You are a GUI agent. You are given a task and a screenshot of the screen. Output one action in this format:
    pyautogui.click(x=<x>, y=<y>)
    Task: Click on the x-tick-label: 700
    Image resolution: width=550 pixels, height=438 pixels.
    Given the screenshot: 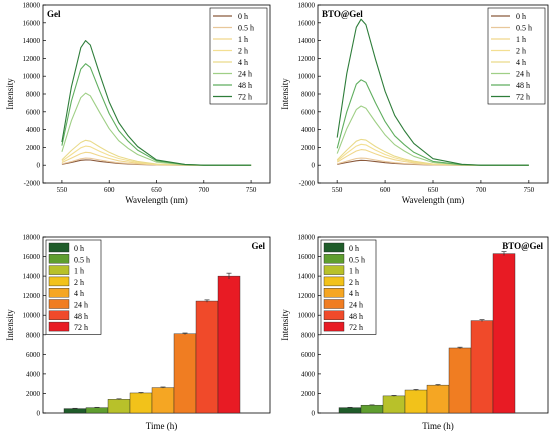 What is the action you would take?
    pyautogui.click(x=481, y=190)
    